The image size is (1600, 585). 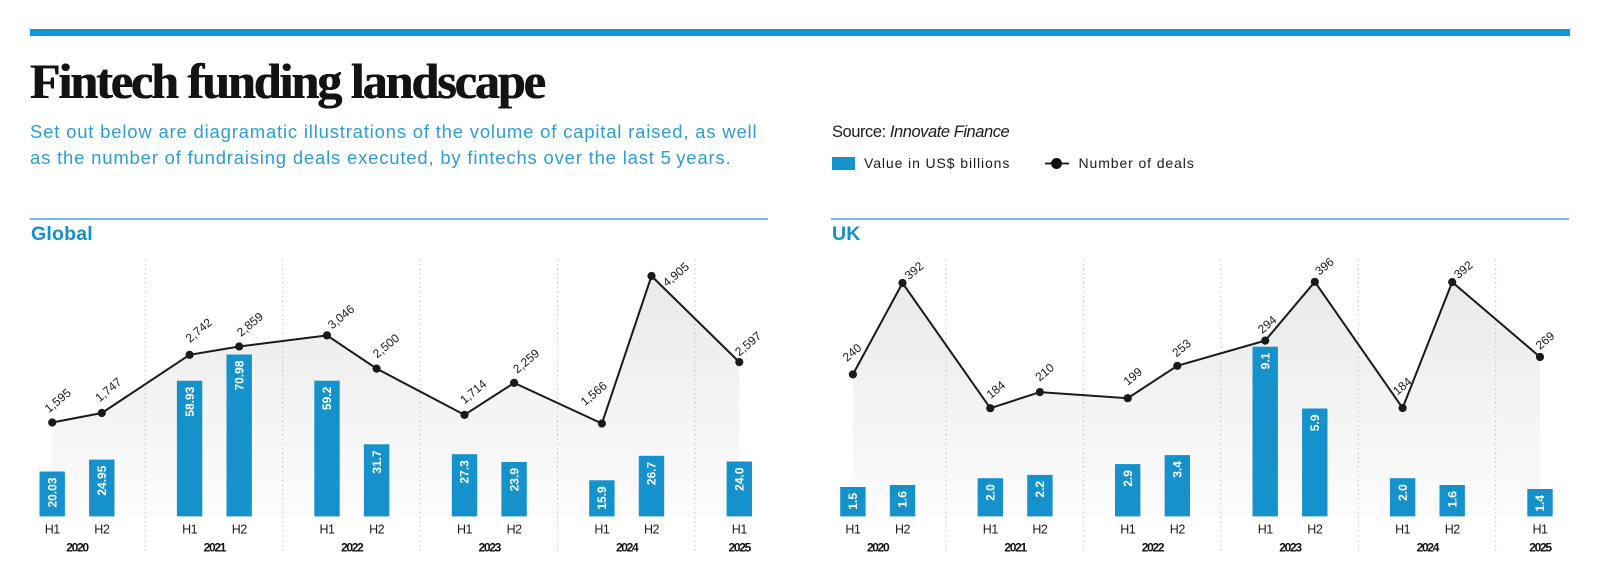 I want to click on svg-text: 3.4, so click(x=1178, y=469).